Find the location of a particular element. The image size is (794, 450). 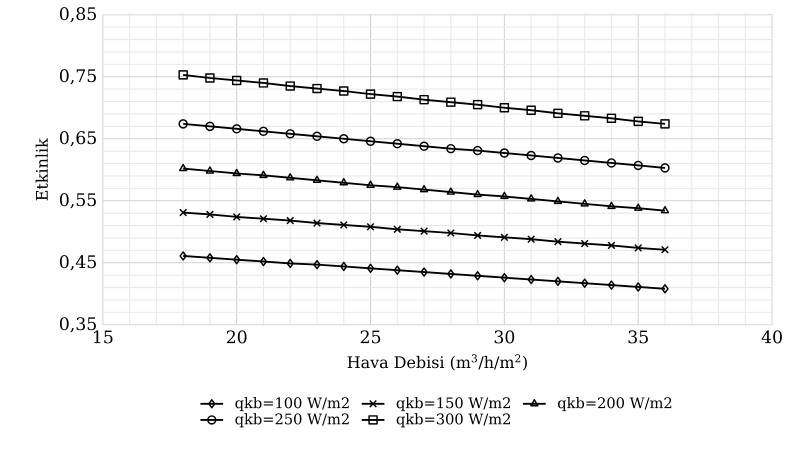

y-tick-label: 0,35 is located at coordinates (78, 324).